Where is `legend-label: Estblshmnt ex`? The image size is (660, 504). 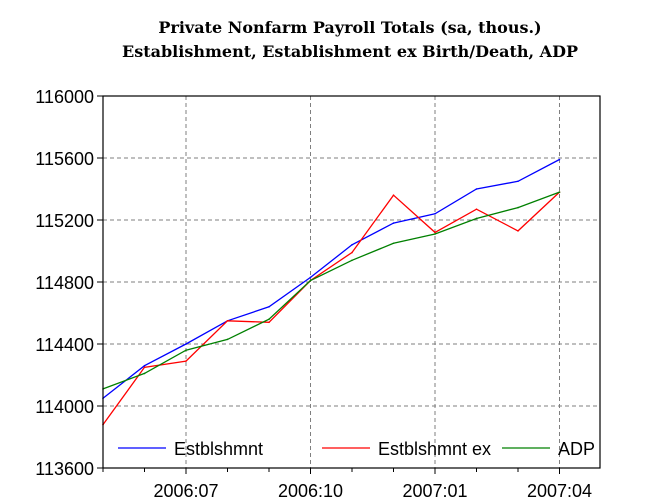
legend-label: Estblshmnt ex is located at coordinates (434, 449).